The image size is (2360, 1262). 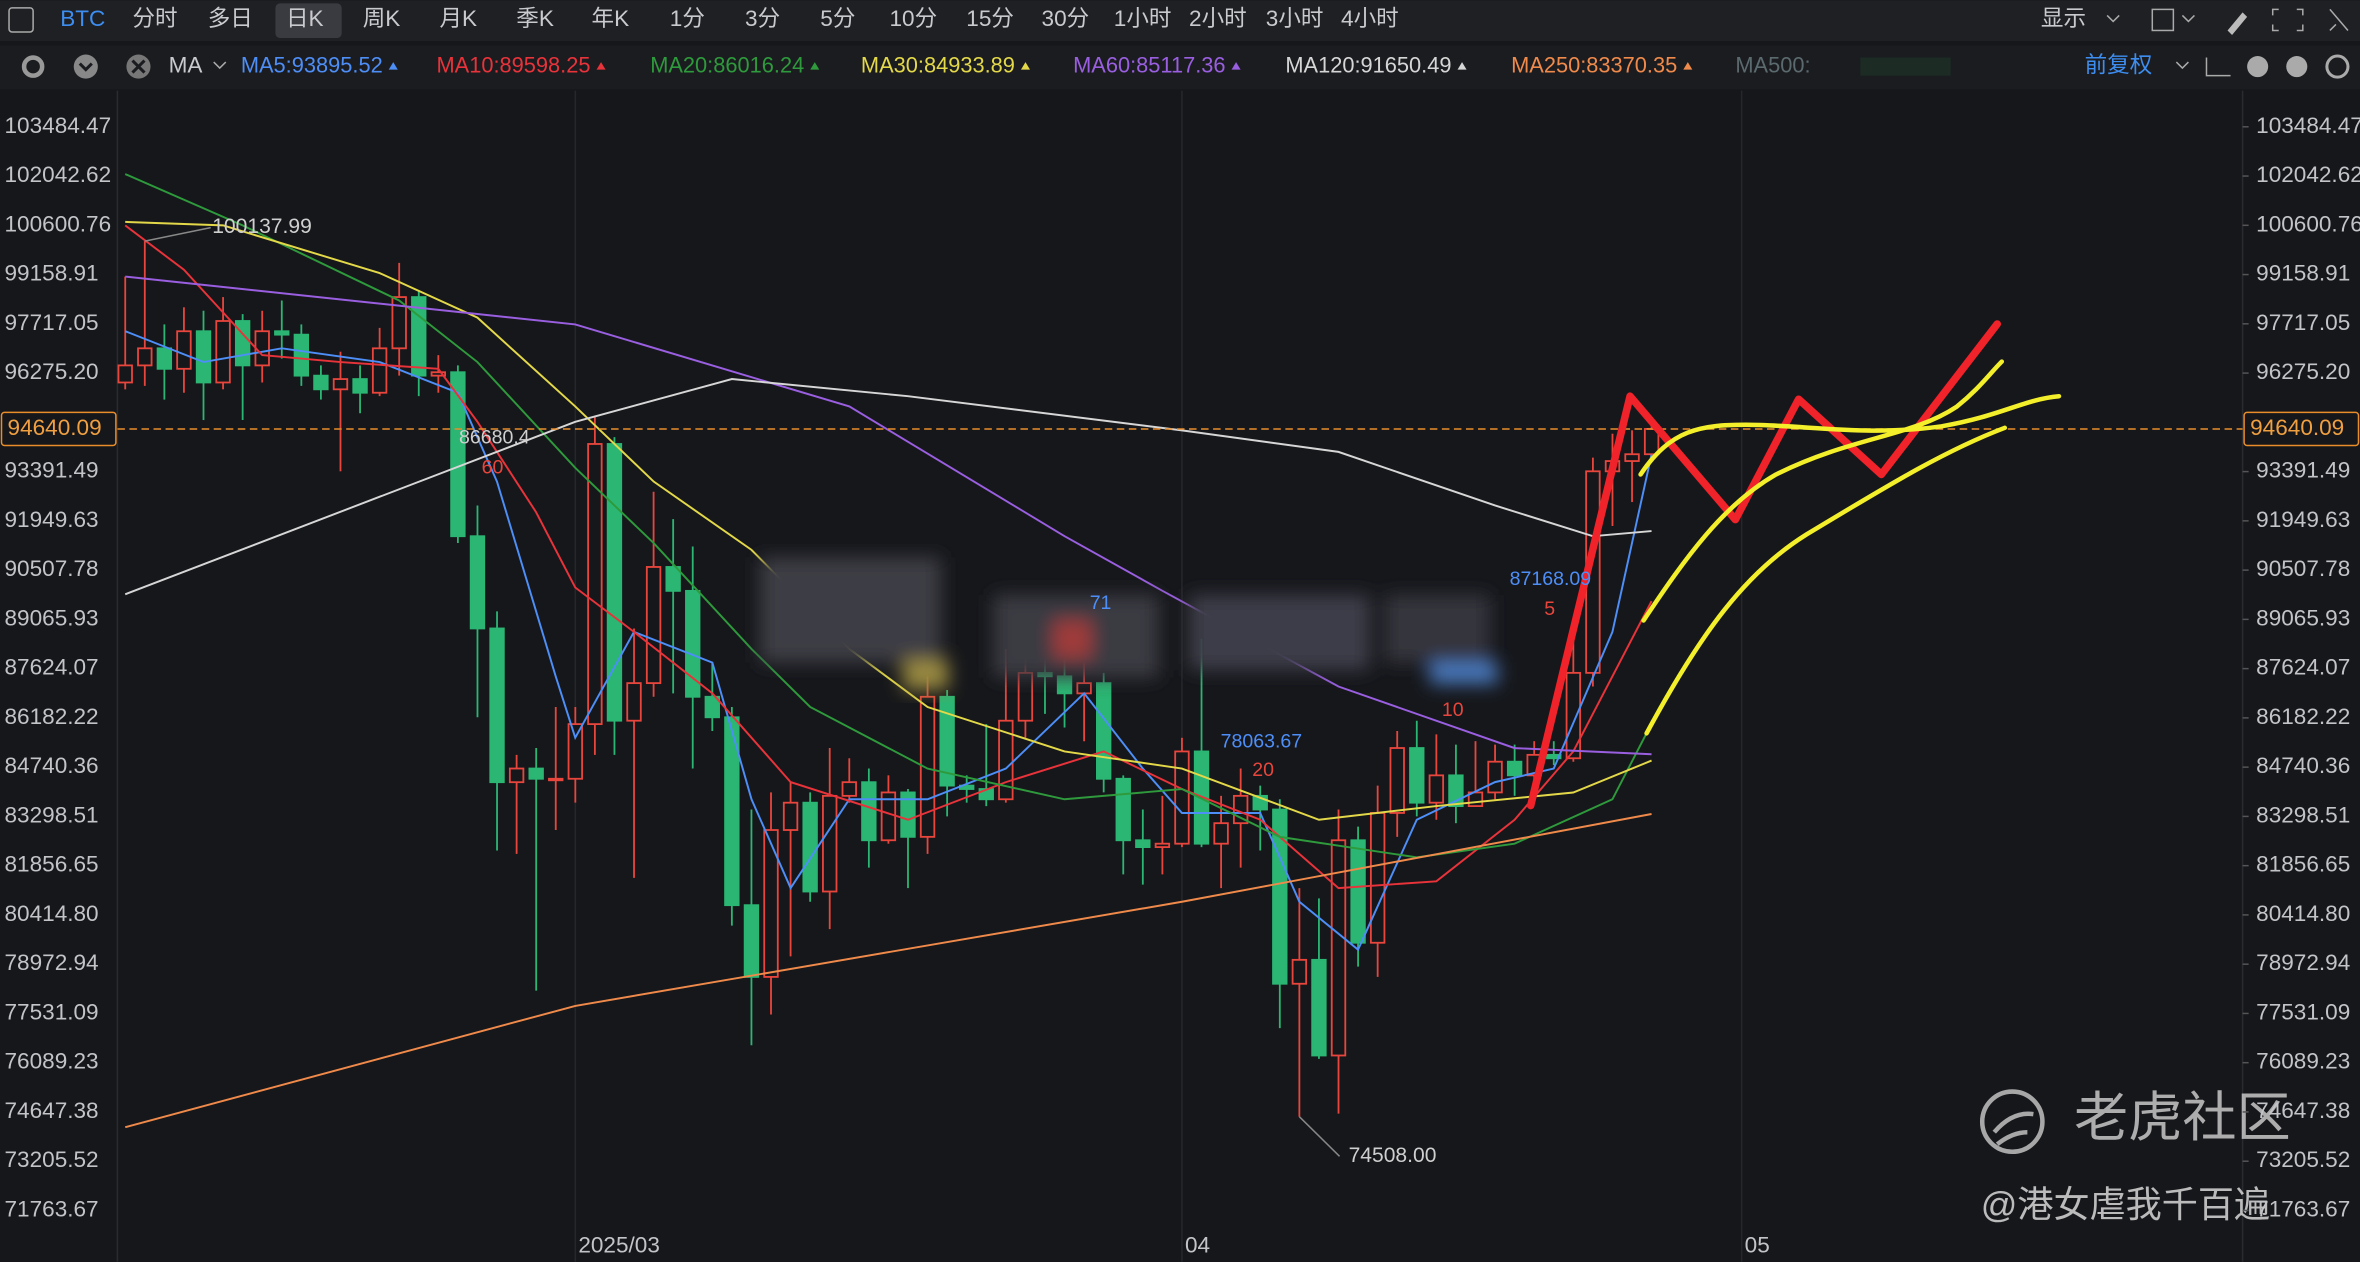 What do you see at coordinates (52, 1208) in the screenshot?
I see `y-tick-label: 71763.67` at bounding box center [52, 1208].